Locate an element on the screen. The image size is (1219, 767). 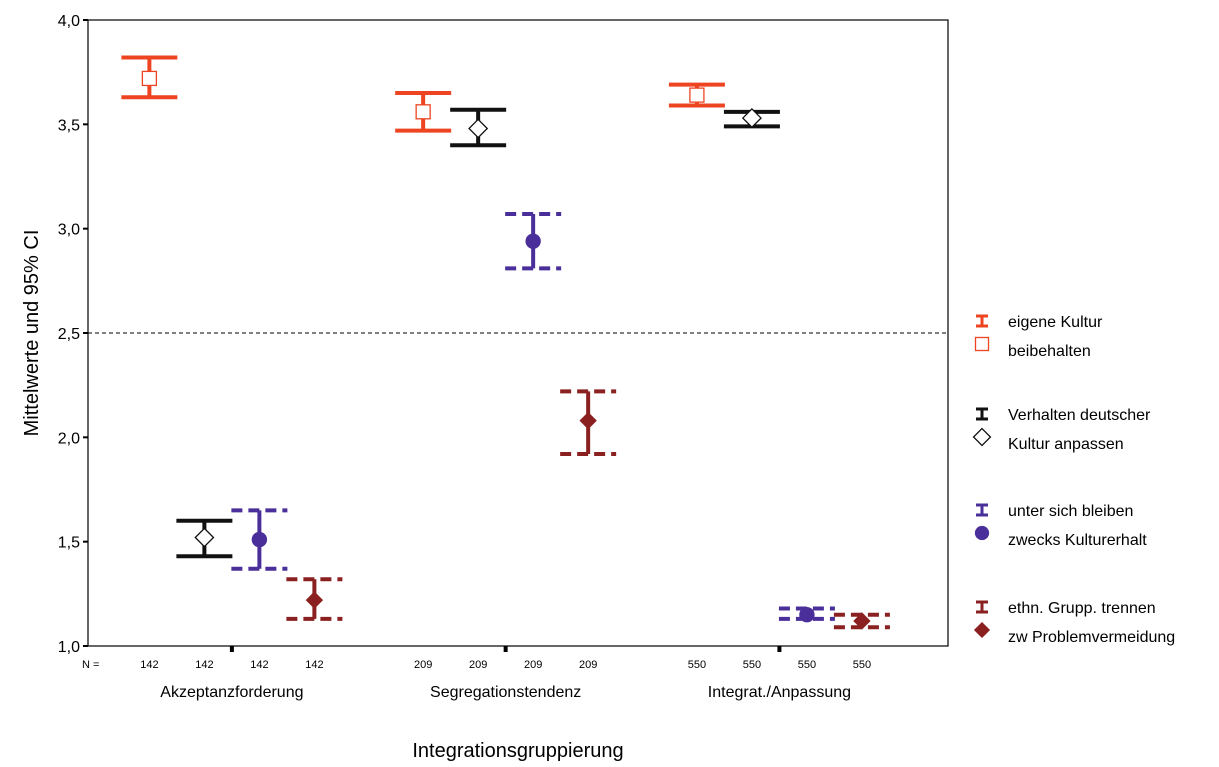
y-axis: 1,0 1,5 2,0 2,5 3,0 3,5 4,0 is located at coordinates (73, 334).